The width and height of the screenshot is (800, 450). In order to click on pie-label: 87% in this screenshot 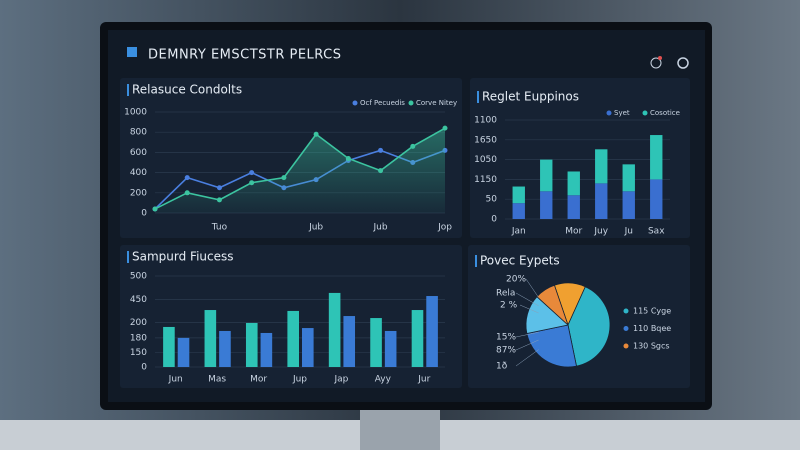, I will do `click(506, 351)`.